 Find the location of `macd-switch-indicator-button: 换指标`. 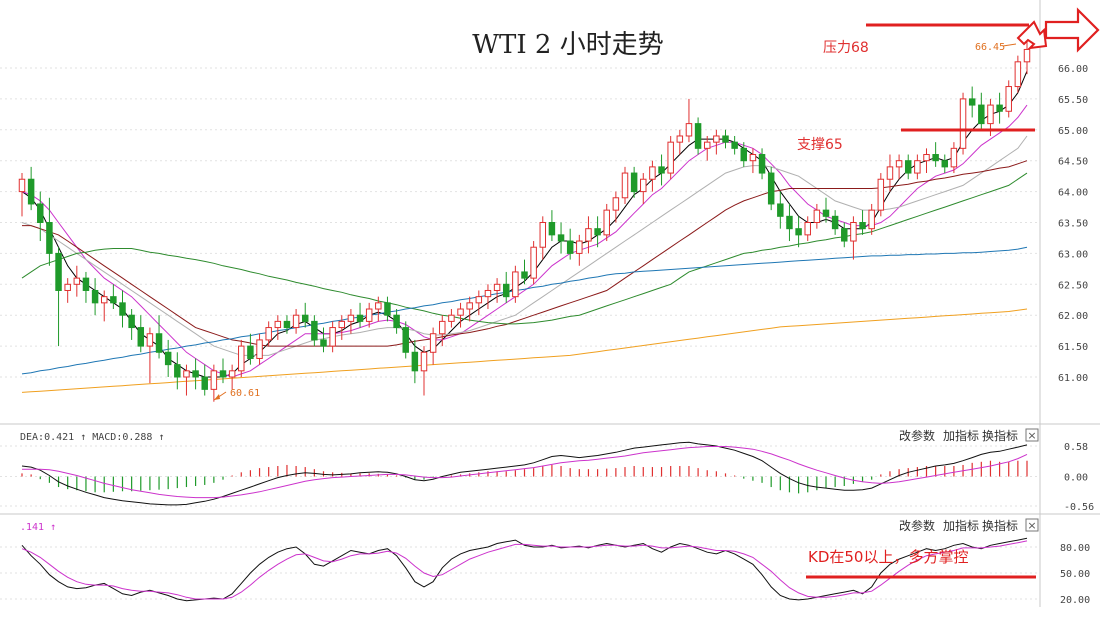

macd-switch-indicator-button: 换指标 is located at coordinates (1000, 435).